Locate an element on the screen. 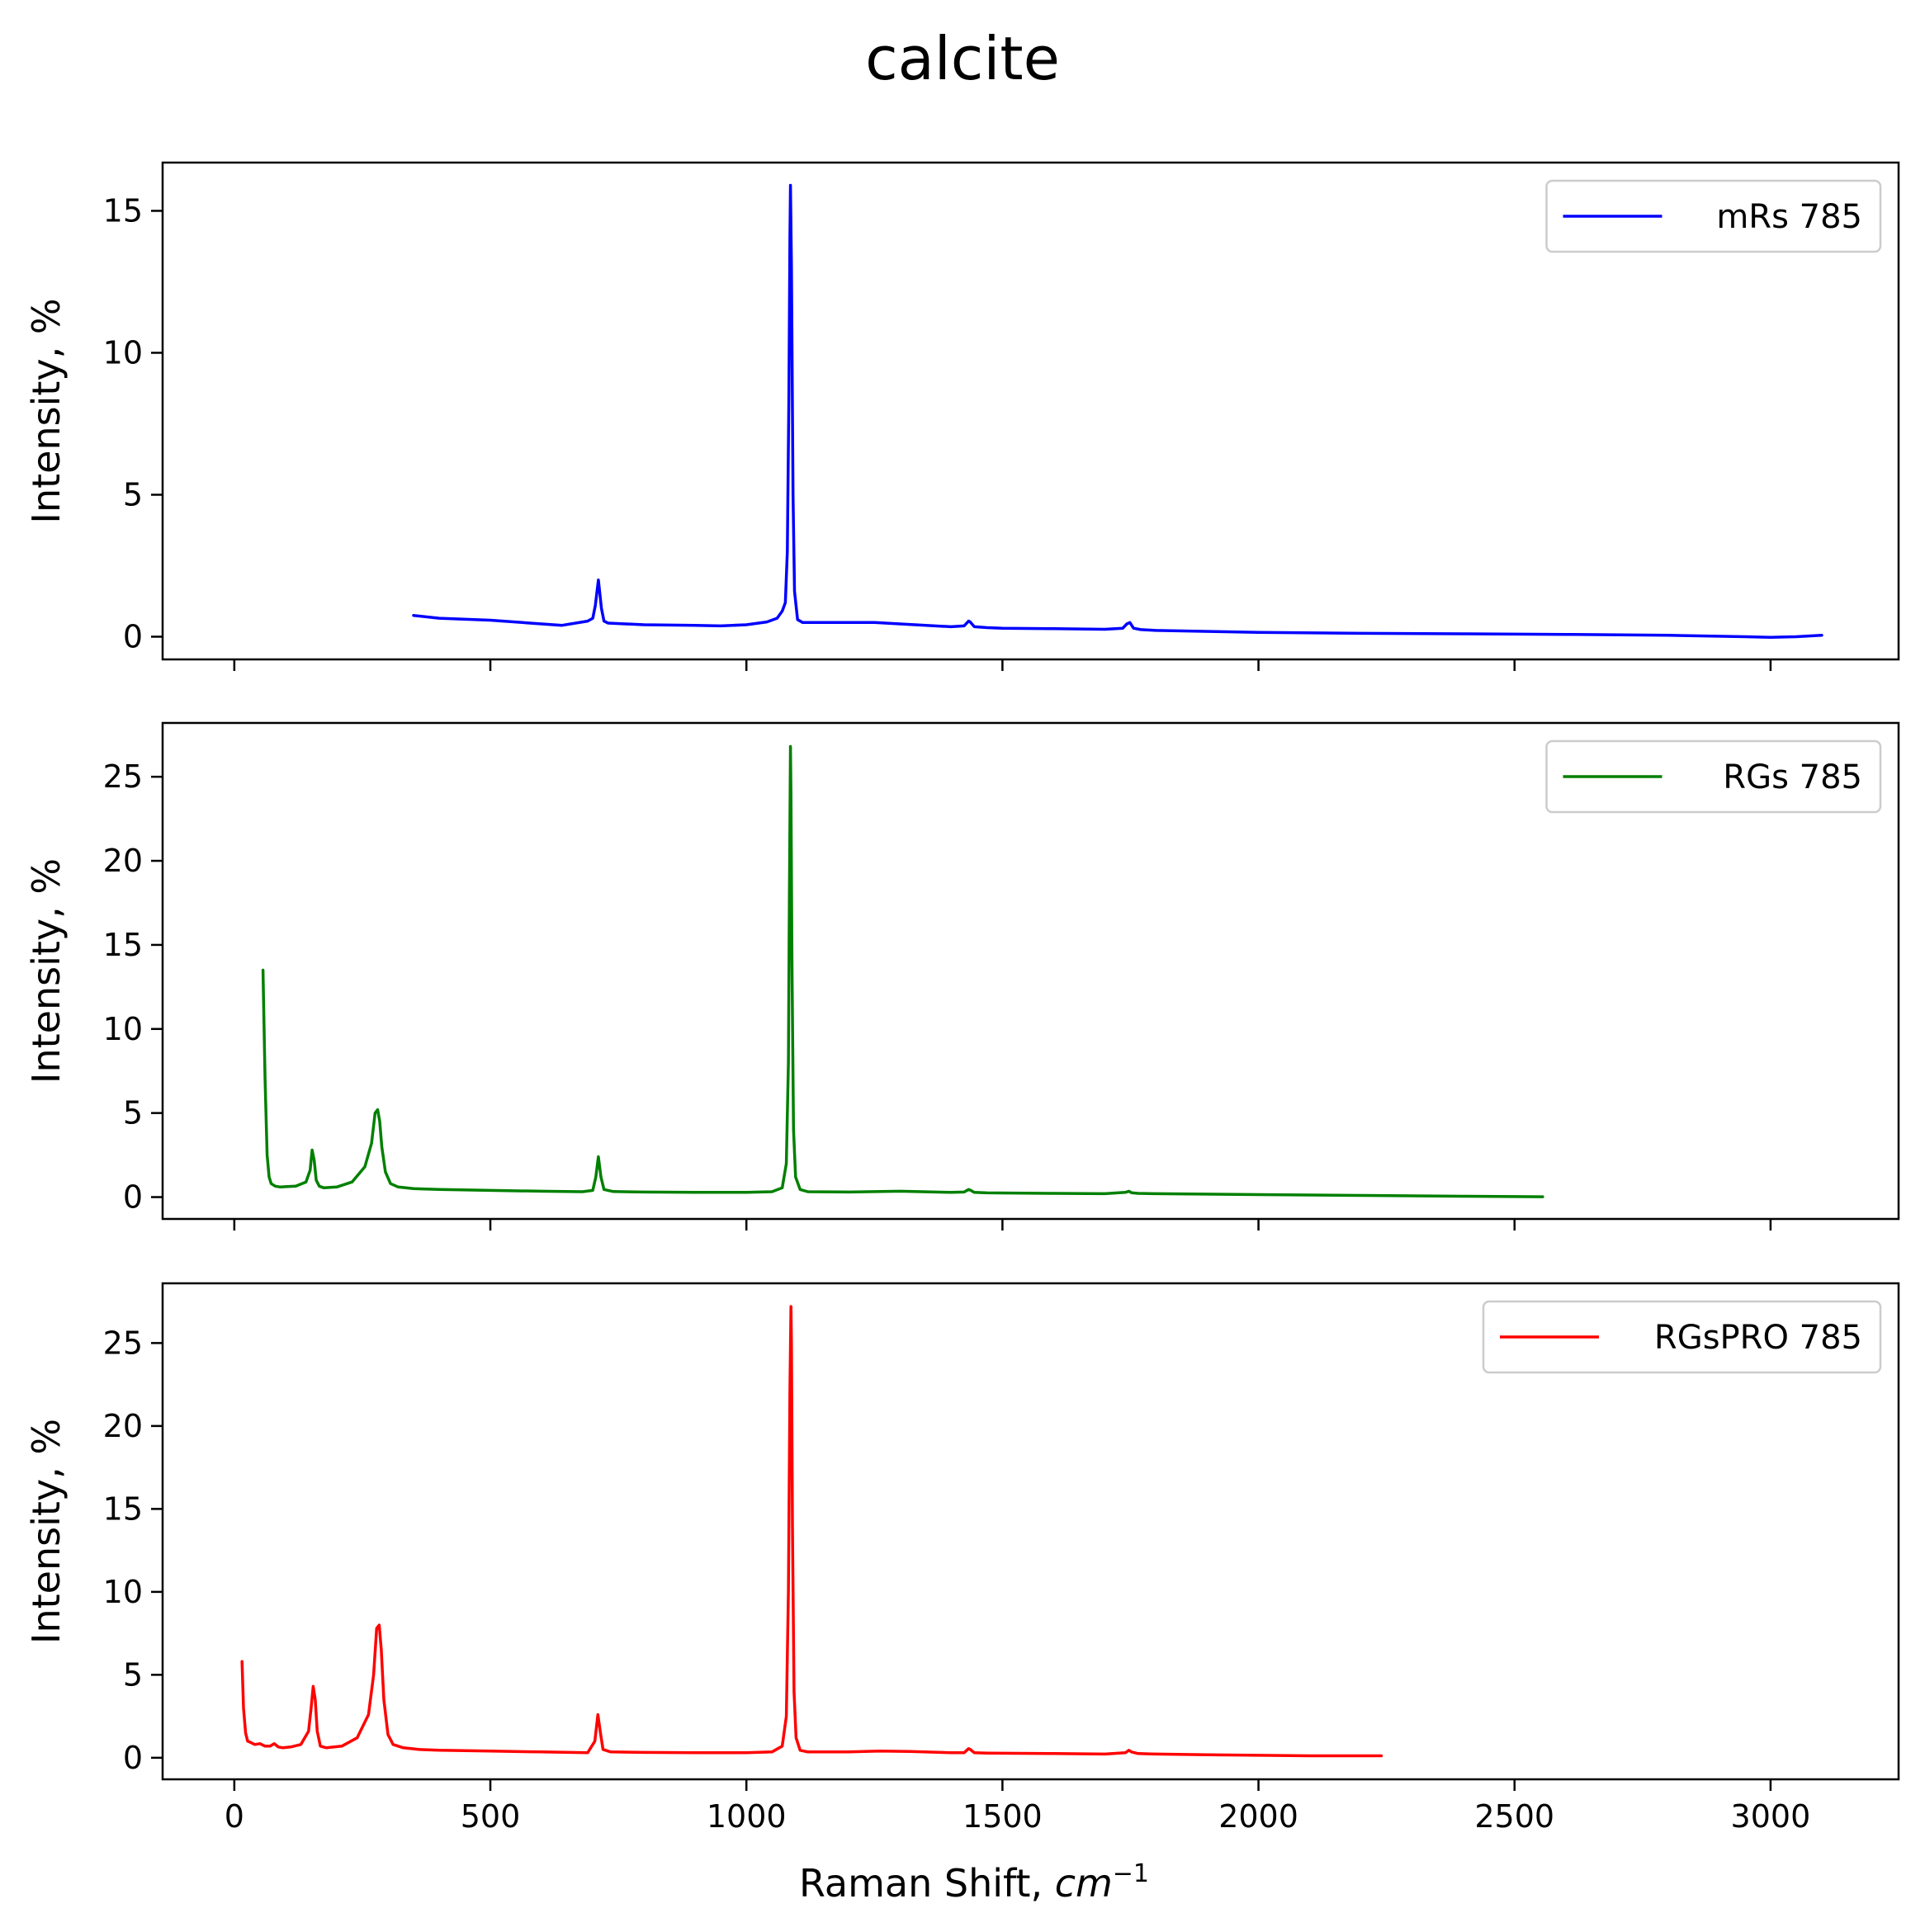 This screenshot has width=1925, height=1932. legend: mRs 785 is located at coordinates (1713, 216).